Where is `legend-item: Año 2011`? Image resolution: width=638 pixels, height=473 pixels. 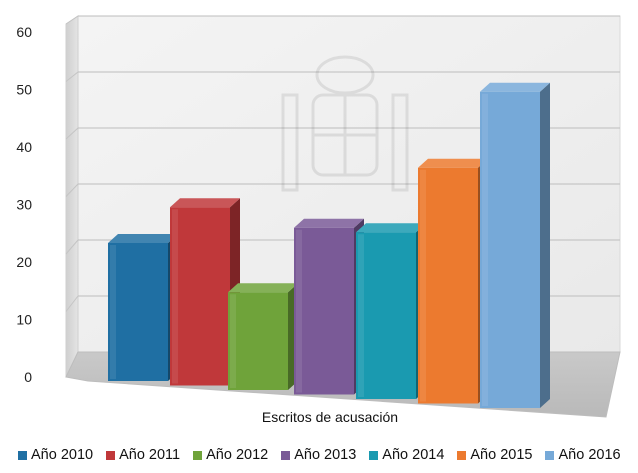
legend-item: Año 2011 is located at coordinates (143, 455).